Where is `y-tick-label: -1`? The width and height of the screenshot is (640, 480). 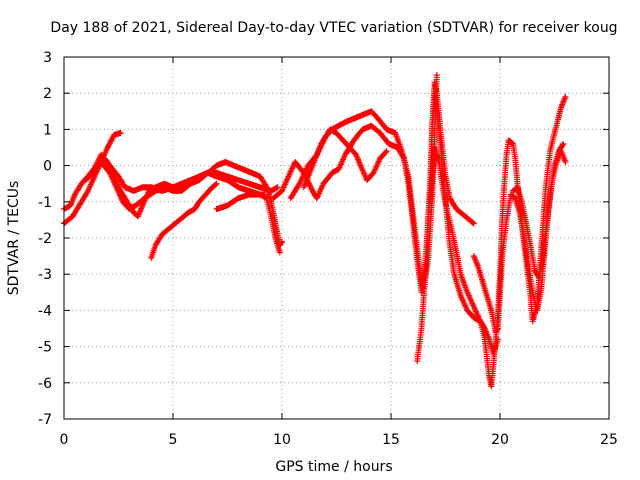
y-tick-label: -1 is located at coordinates (45, 203).